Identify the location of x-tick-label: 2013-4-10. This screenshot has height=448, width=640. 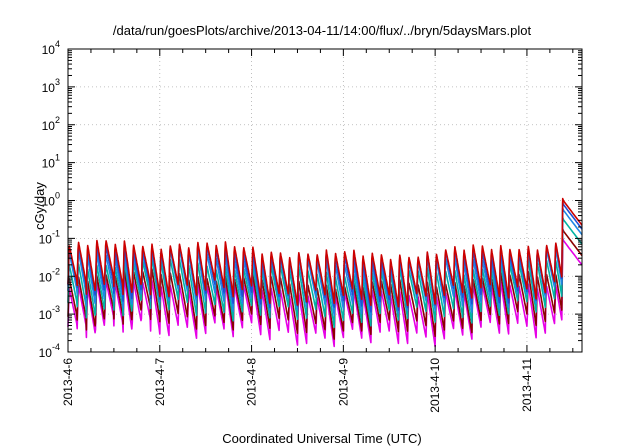
(435, 385).